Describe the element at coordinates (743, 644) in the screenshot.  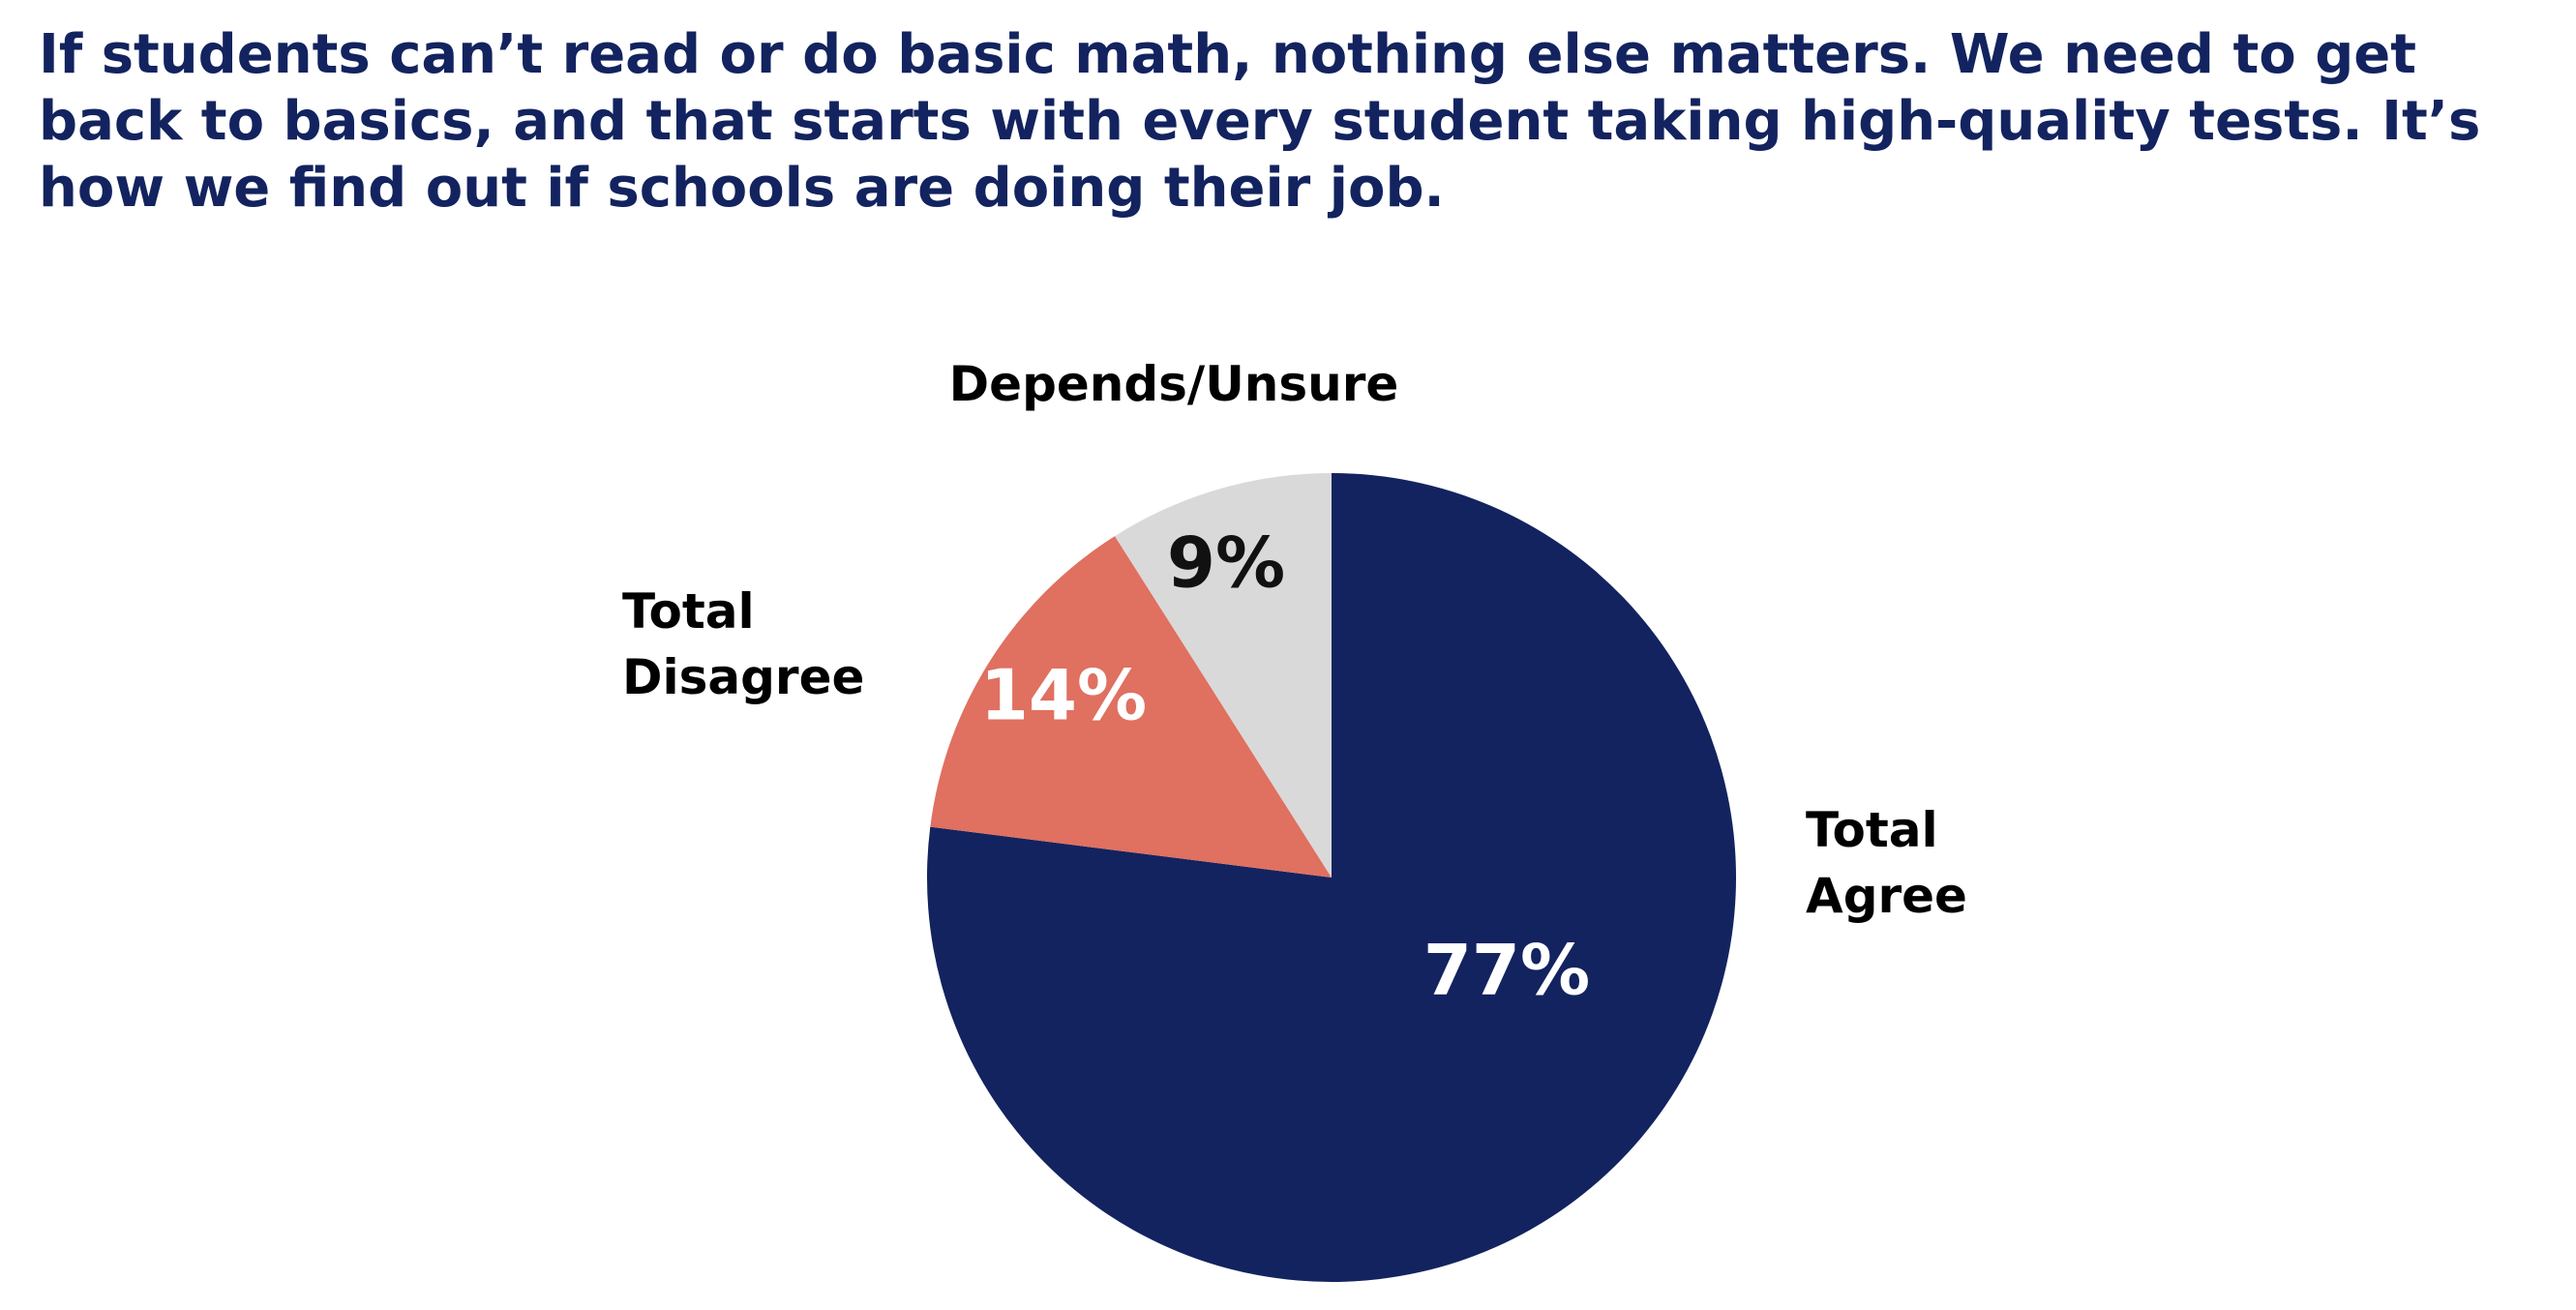
I see `category-label: Total Disagree` at that location.